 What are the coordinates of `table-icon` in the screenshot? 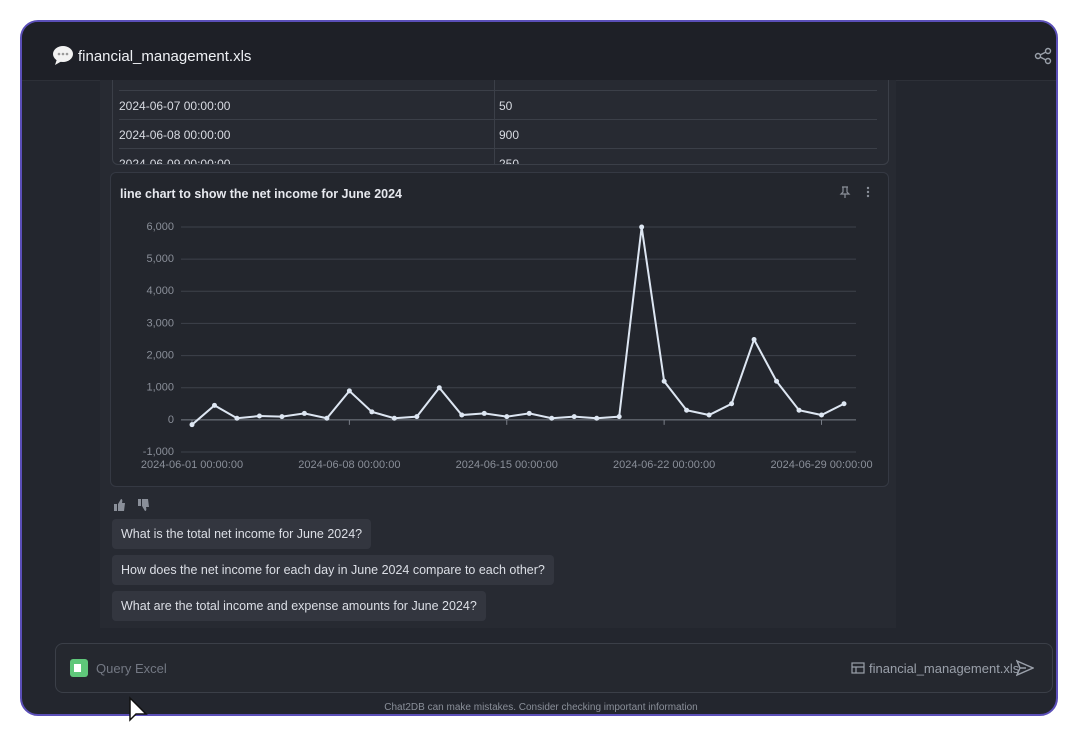 It's located at (858, 668).